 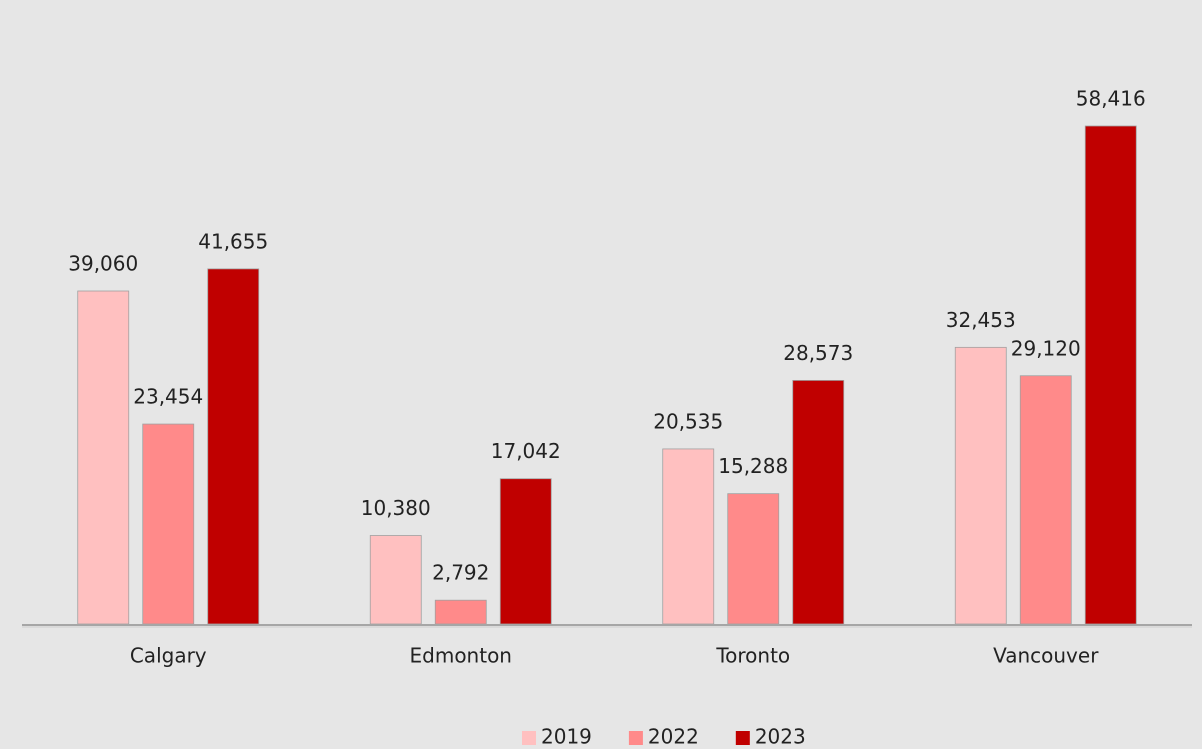 I want to click on data-label: 28,573, so click(x=818, y=353).